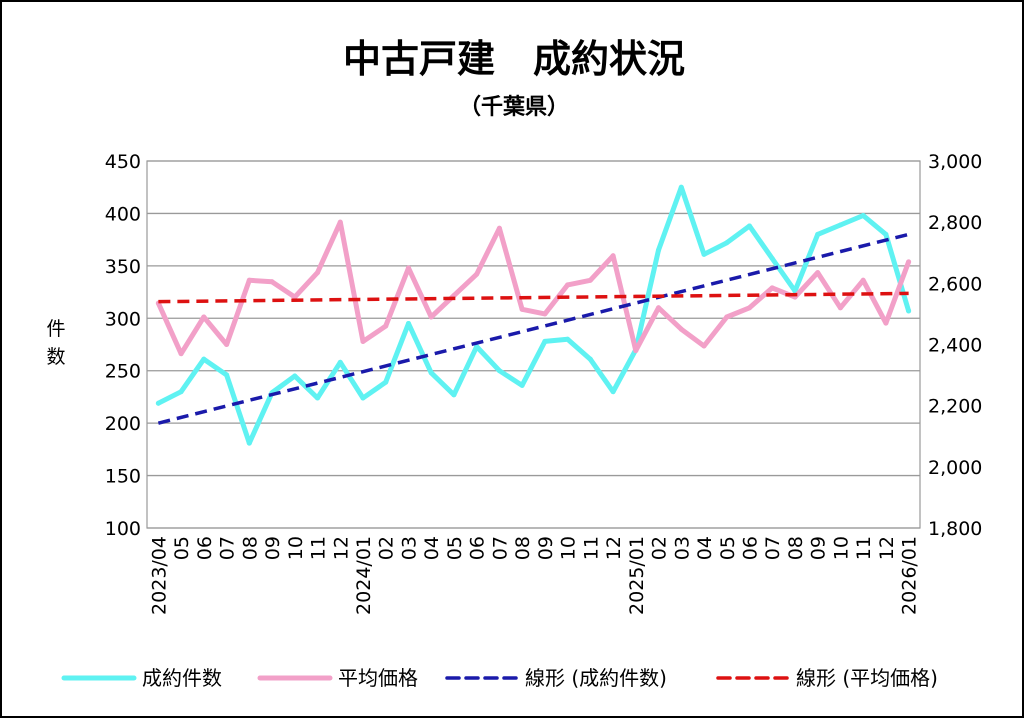 This screenshot has height=720, width=1024. Describe the element at coordinates (955, 284) in the screenshot. I see `y2-tick-label: 2,600` at that location.